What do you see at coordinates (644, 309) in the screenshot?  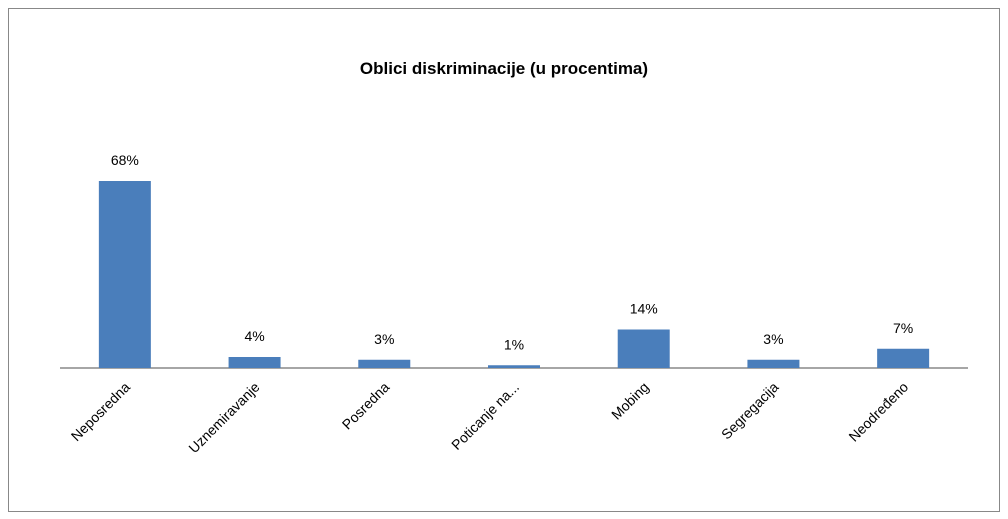 I see `value-label: 14%` at bounding box center [644, 309].